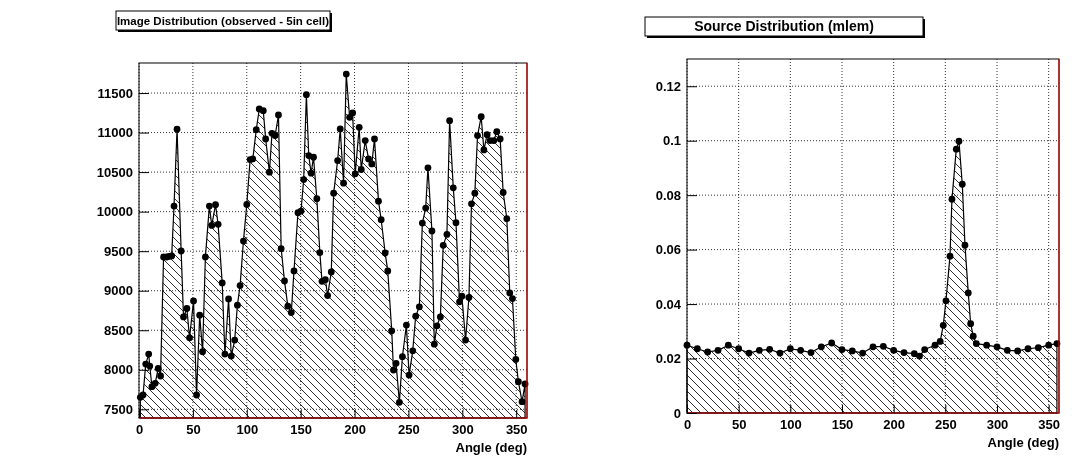  I want to click on y-tick-label: 0, so click(677, 413).